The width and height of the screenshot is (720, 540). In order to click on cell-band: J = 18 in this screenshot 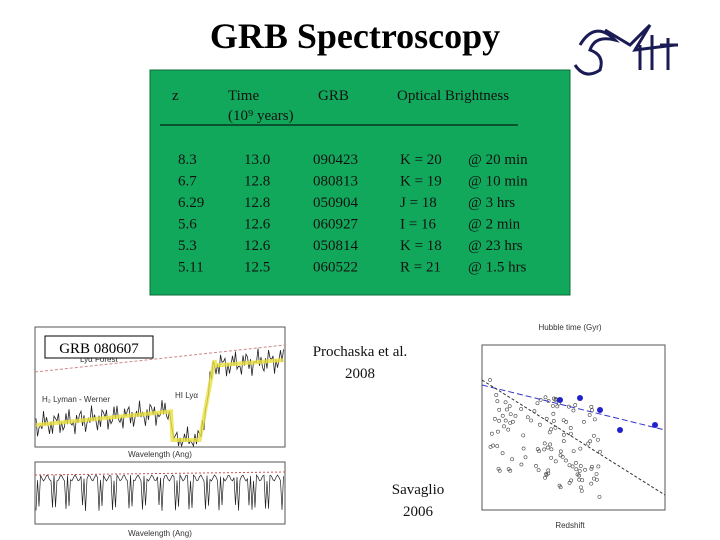, I will do `click(418, 203)`.